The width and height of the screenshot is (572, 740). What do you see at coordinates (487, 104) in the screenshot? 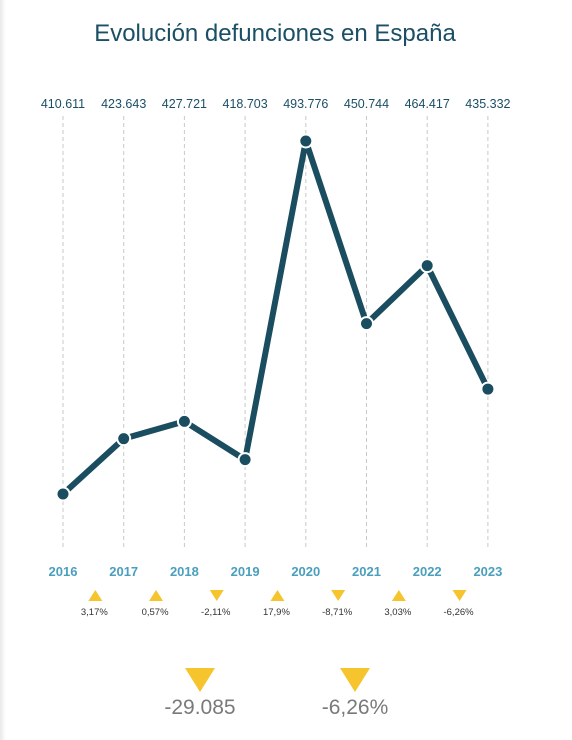
I see `value-label: 435.332` at bounding box center [487, 104].